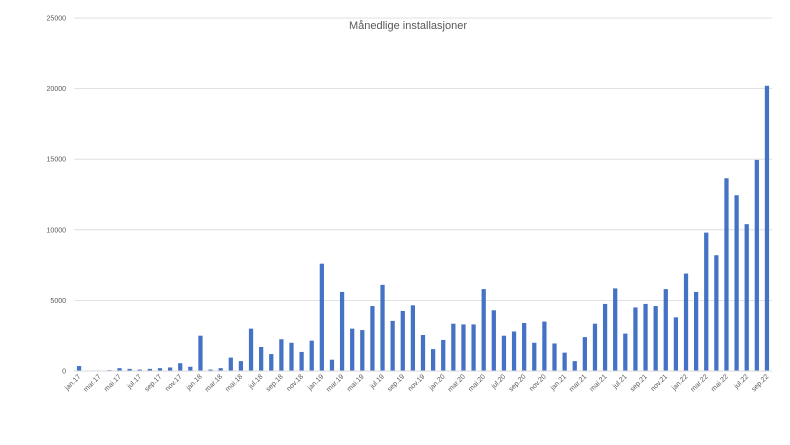 The image size is (790, 445). What do you see at coordinates (119, 369) in the screenshot?
I see `bar-mai.17` at bounding box center [119, 369].